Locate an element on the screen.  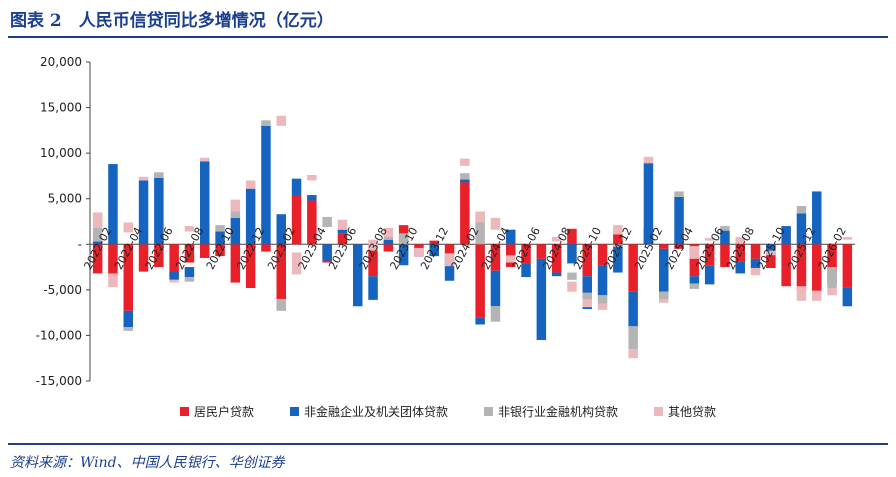
legend-label-other: 其他贷款 is located at coordinates (692, 412).